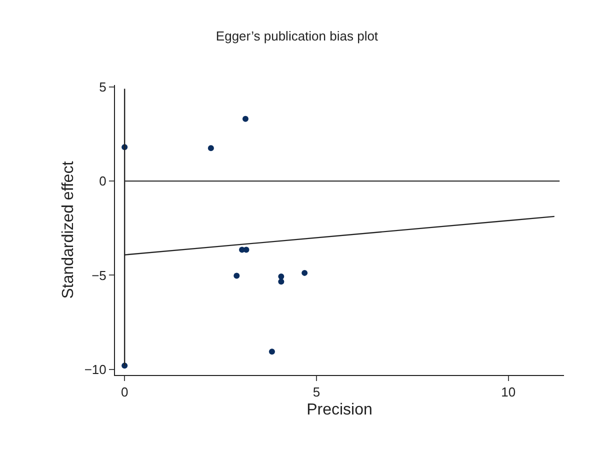 This screenshot has height=450, width=594. What do you see at coordinates (102, 86) in the screenshot?
I see `y-tick-label: 5` at bounding box center [102, 86].